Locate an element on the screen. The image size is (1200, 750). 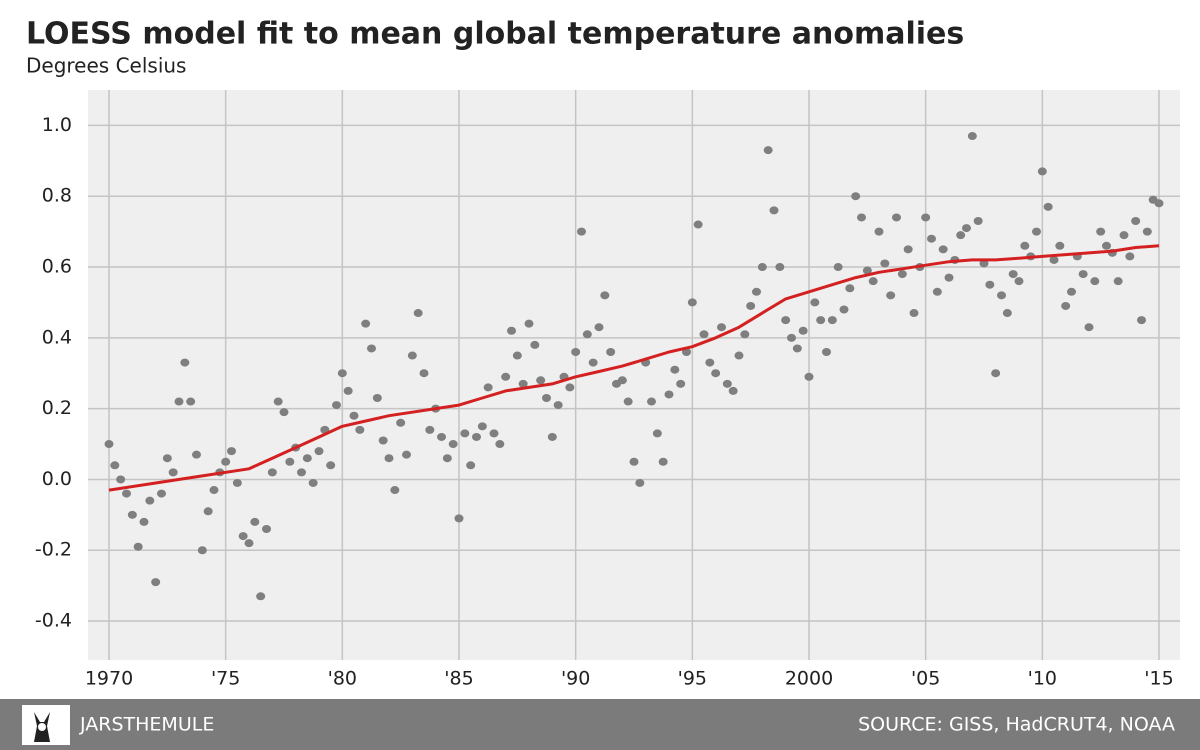
y-tick-label: 1.0 is located at coordinates (57, 125).